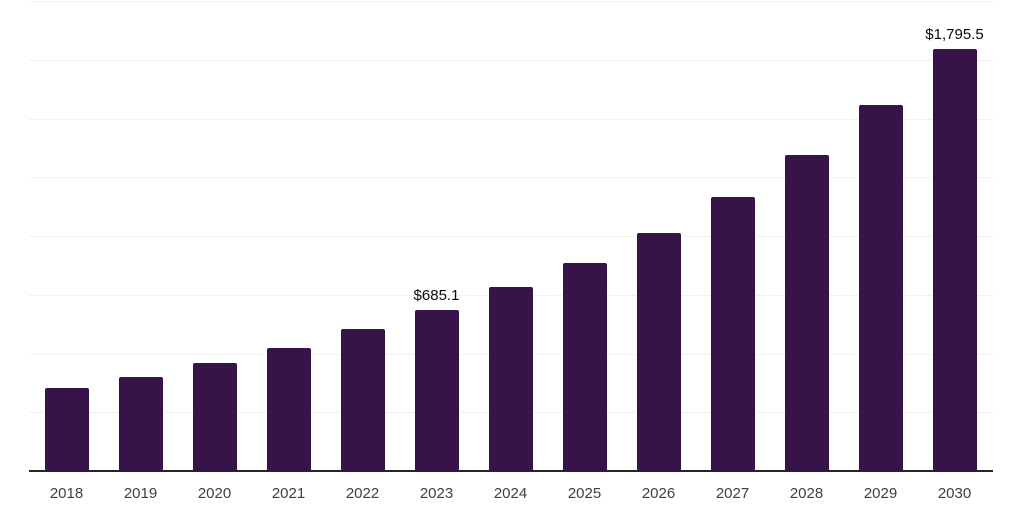 The width and height of the screenshot is (1024, 512). I want to click on bar-2028, so click(806, 312).